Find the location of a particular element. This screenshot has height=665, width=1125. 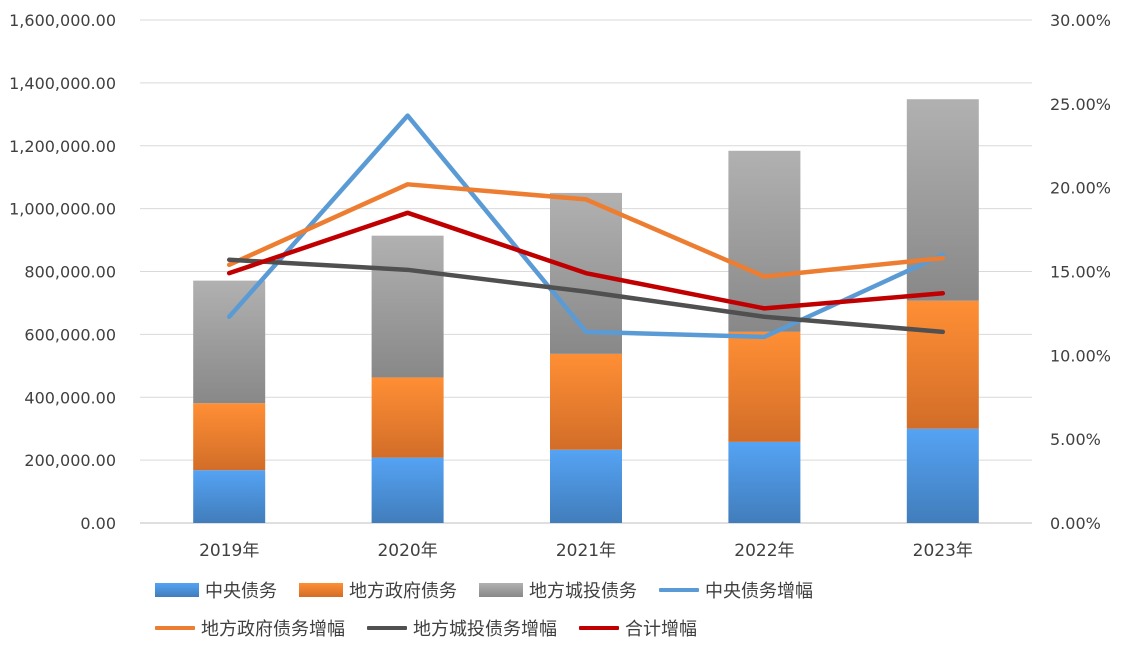

x-category-label: 2021年 is located at coordinates (586, 551).